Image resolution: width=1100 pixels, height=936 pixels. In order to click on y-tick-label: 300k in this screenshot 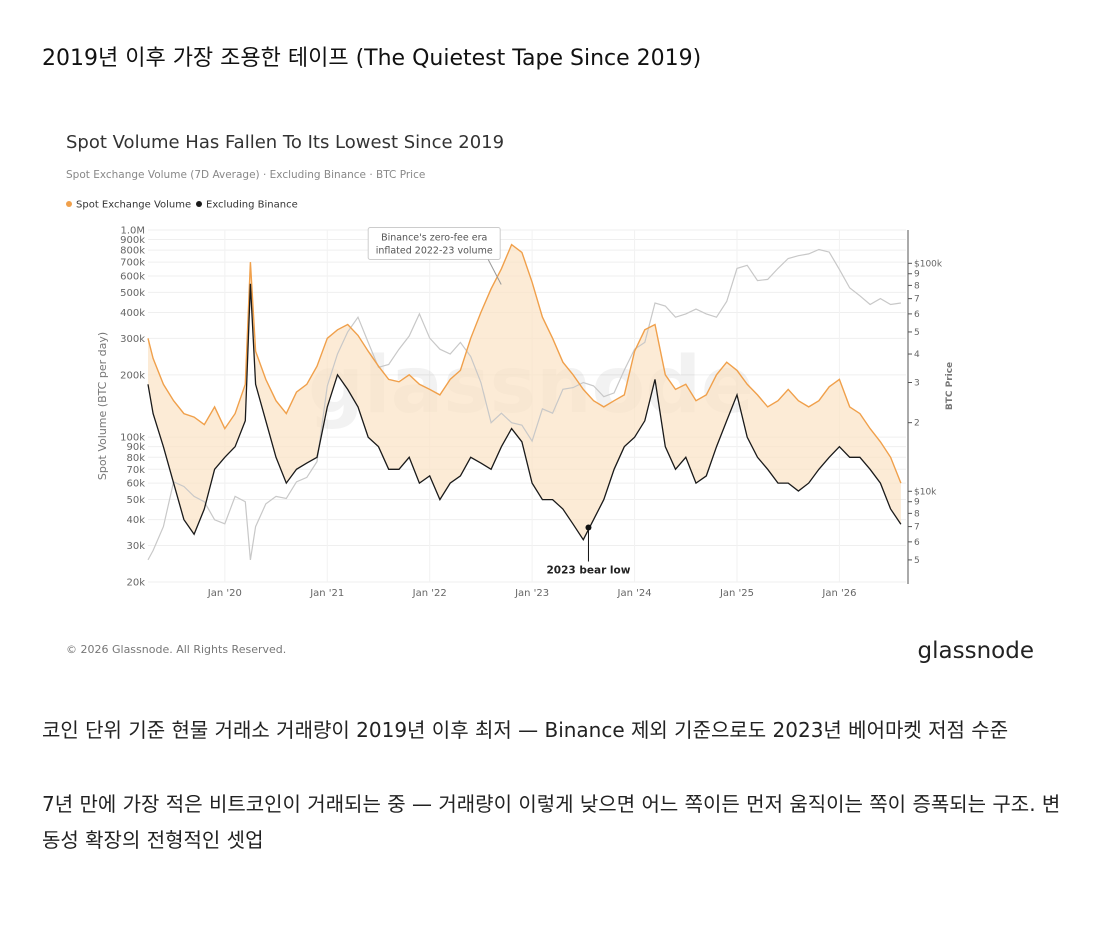, I will do `click(132, 339)`.